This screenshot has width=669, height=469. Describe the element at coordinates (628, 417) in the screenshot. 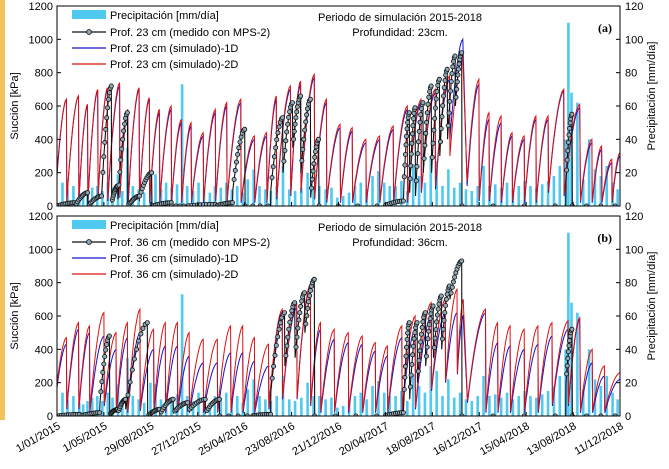

I see `ytick-right-label: 0` at that location.